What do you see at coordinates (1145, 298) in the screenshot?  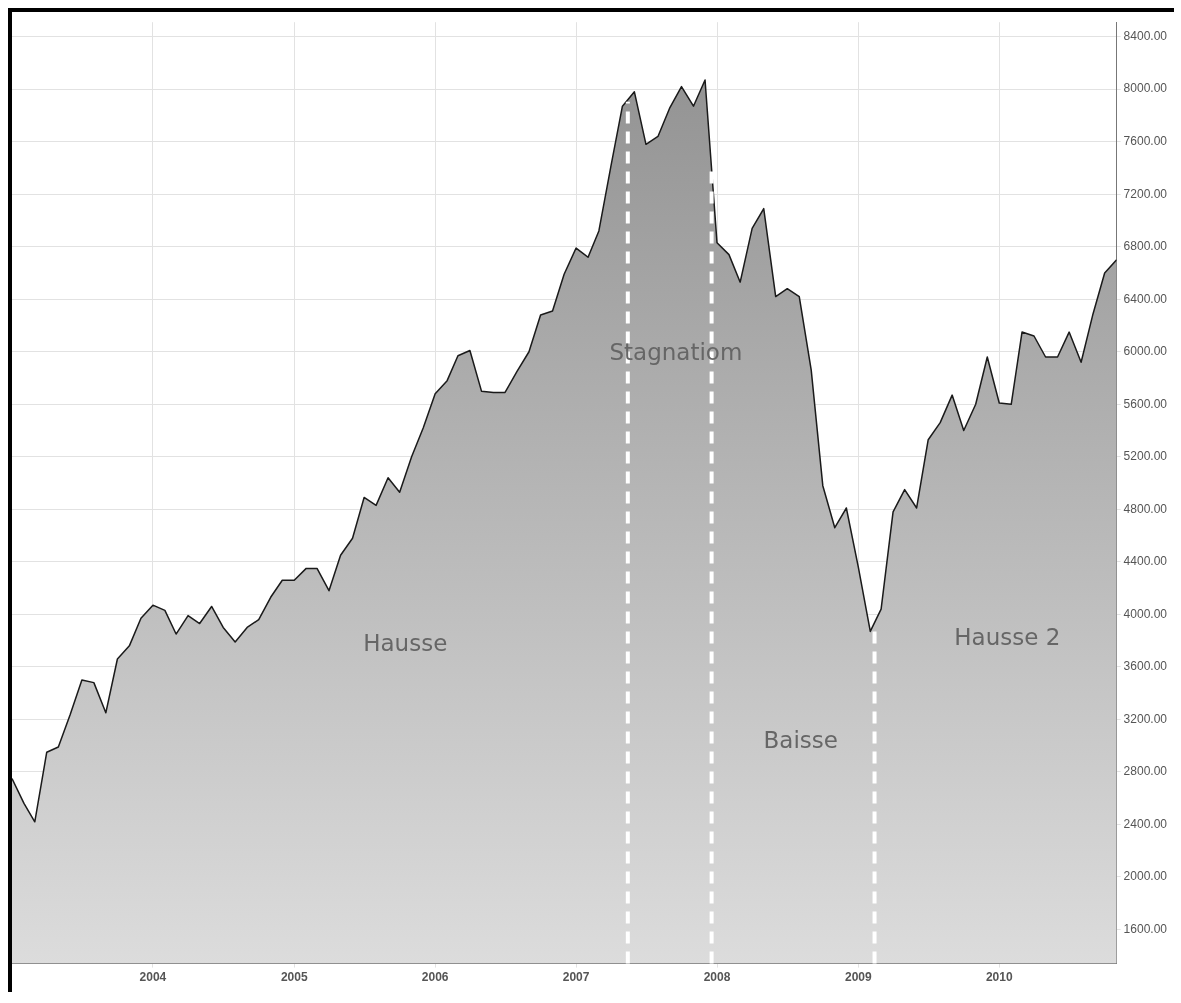 I see `y-tick-label: 6400.00` at bounding box center [1145, 298].